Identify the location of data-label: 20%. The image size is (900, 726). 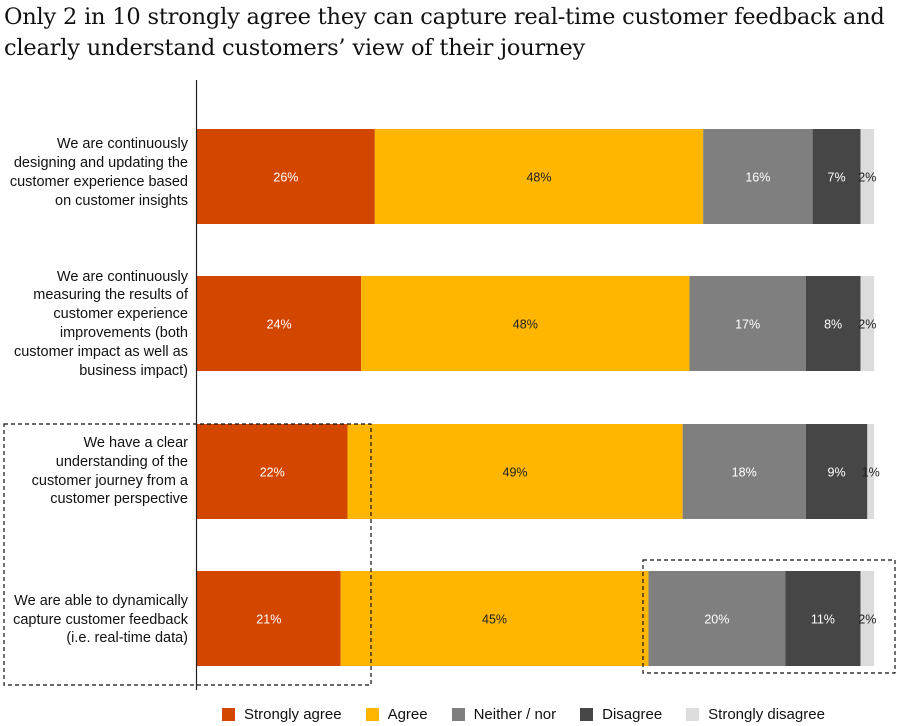
(716, 620).